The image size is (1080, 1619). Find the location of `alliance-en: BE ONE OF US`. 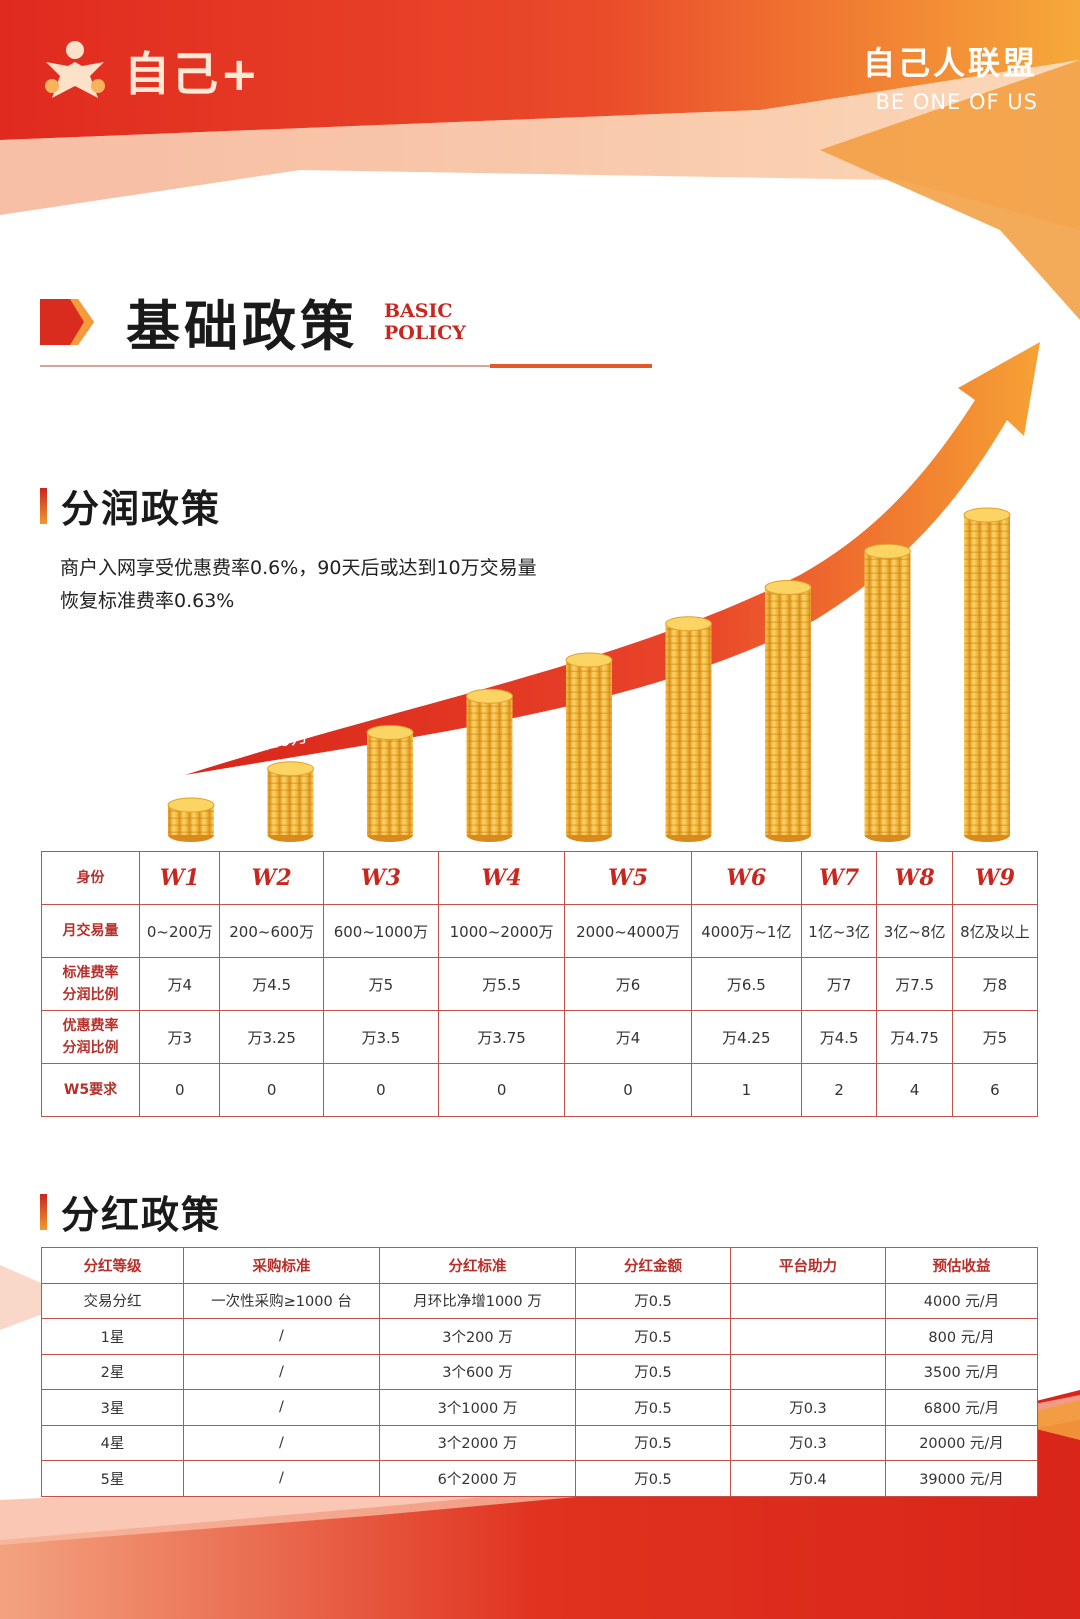

alliance-en: BE ONE OF US is located at coordinates (956, 102).